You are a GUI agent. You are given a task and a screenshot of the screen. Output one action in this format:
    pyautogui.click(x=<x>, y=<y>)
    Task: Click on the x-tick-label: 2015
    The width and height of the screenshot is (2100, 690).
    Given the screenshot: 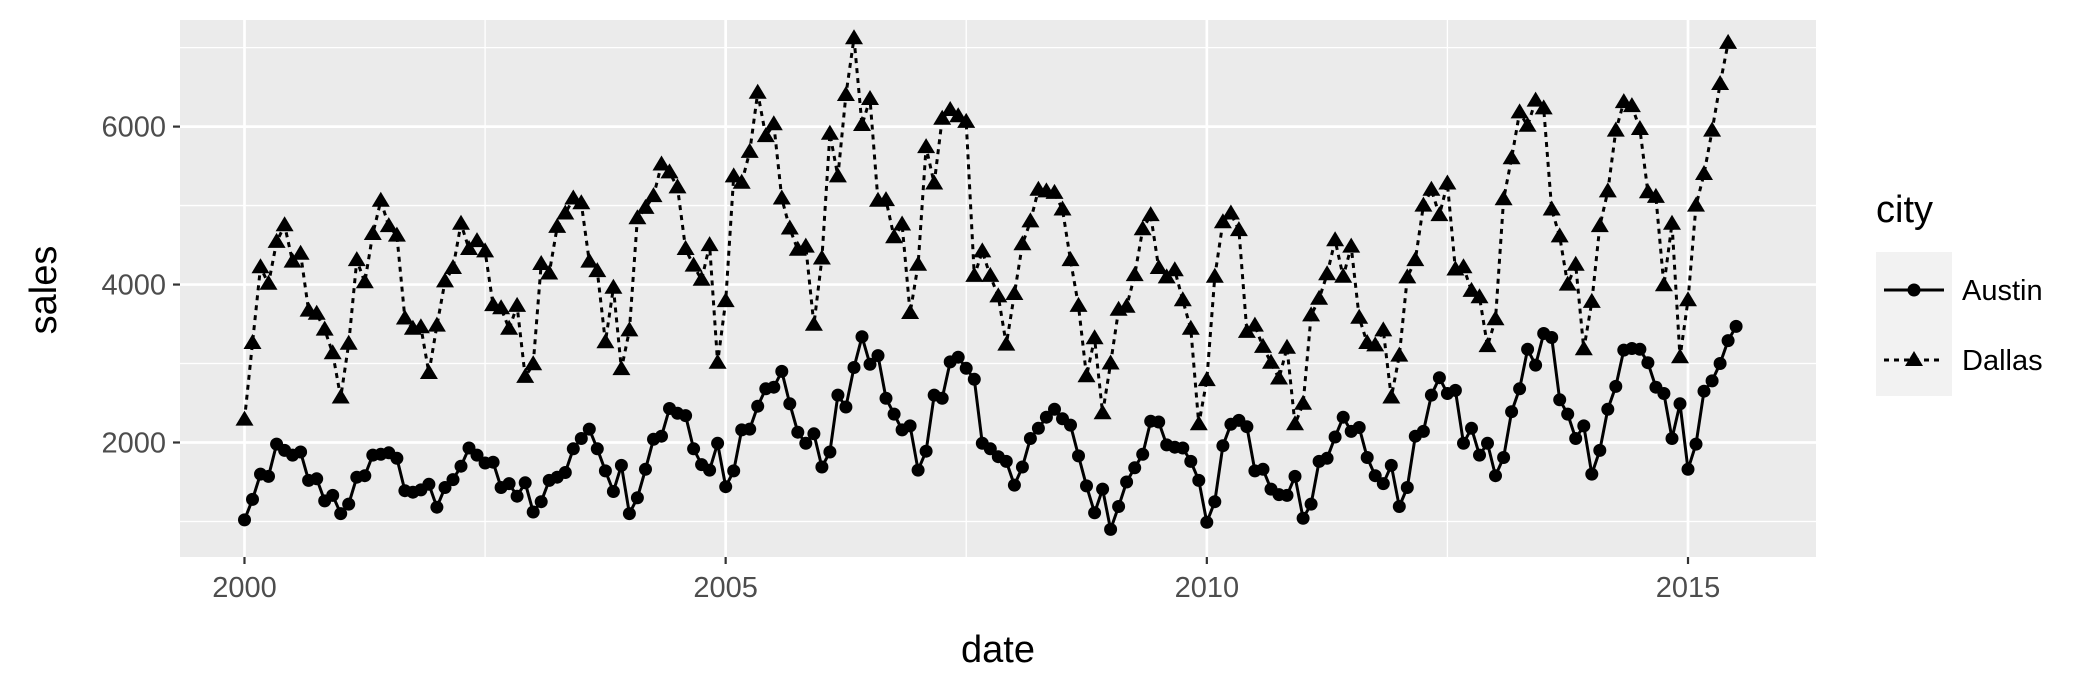 What is the action you would take?
    pyautogui.click(x=1688, y=588)
    